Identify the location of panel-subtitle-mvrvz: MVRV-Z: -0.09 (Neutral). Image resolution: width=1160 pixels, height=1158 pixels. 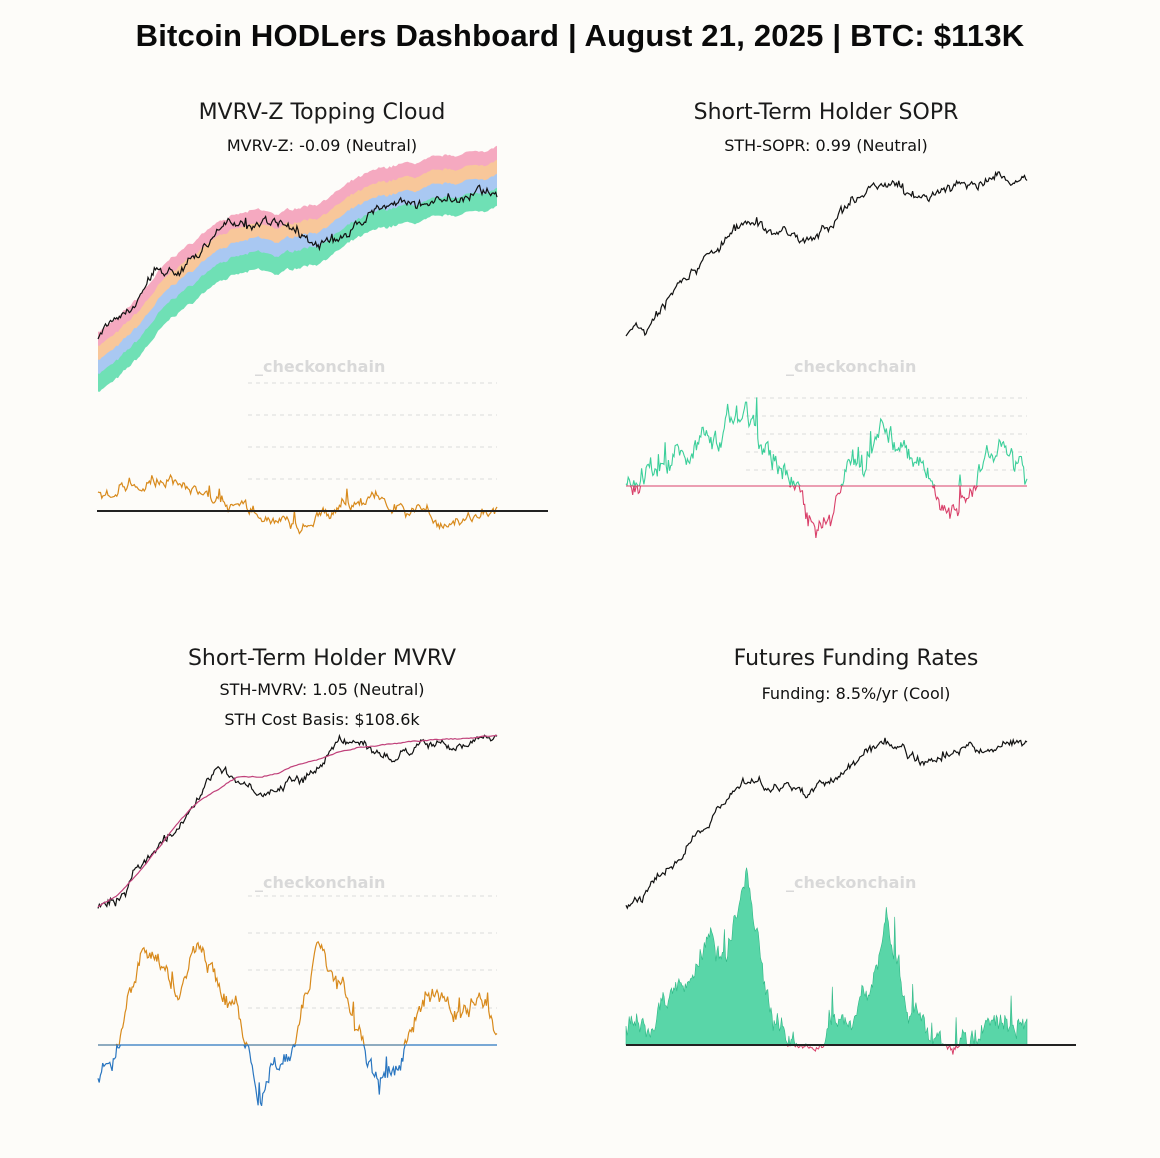
(322, 145).